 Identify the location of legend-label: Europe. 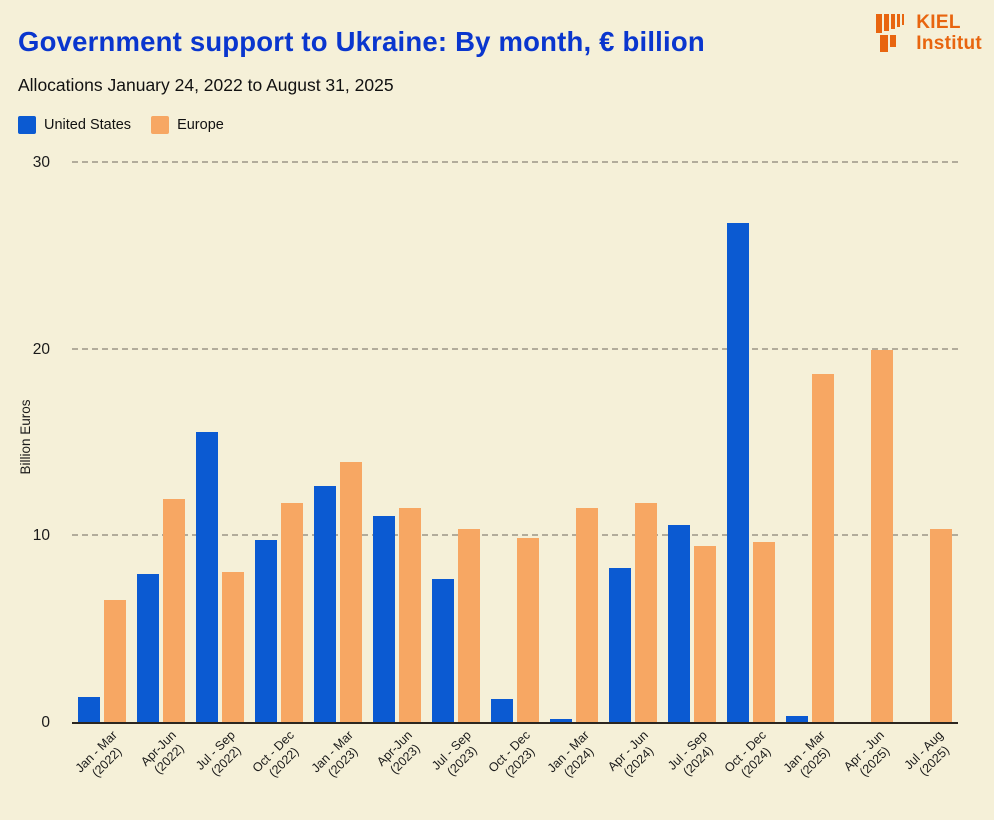
(200, 125).